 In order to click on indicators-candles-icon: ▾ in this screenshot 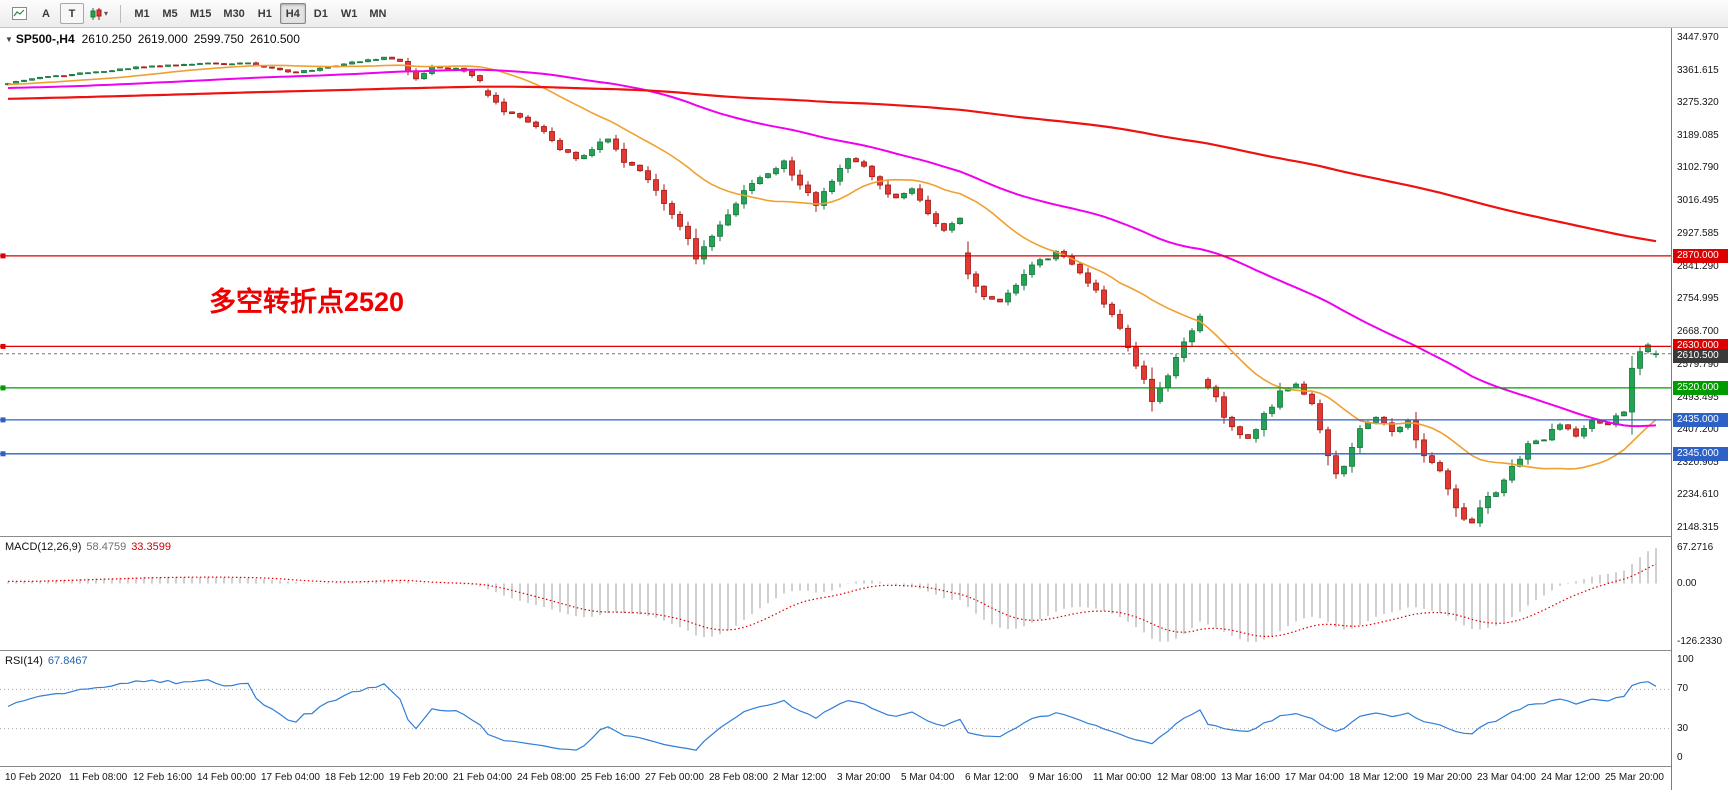, I will do `click(99, 13)`.